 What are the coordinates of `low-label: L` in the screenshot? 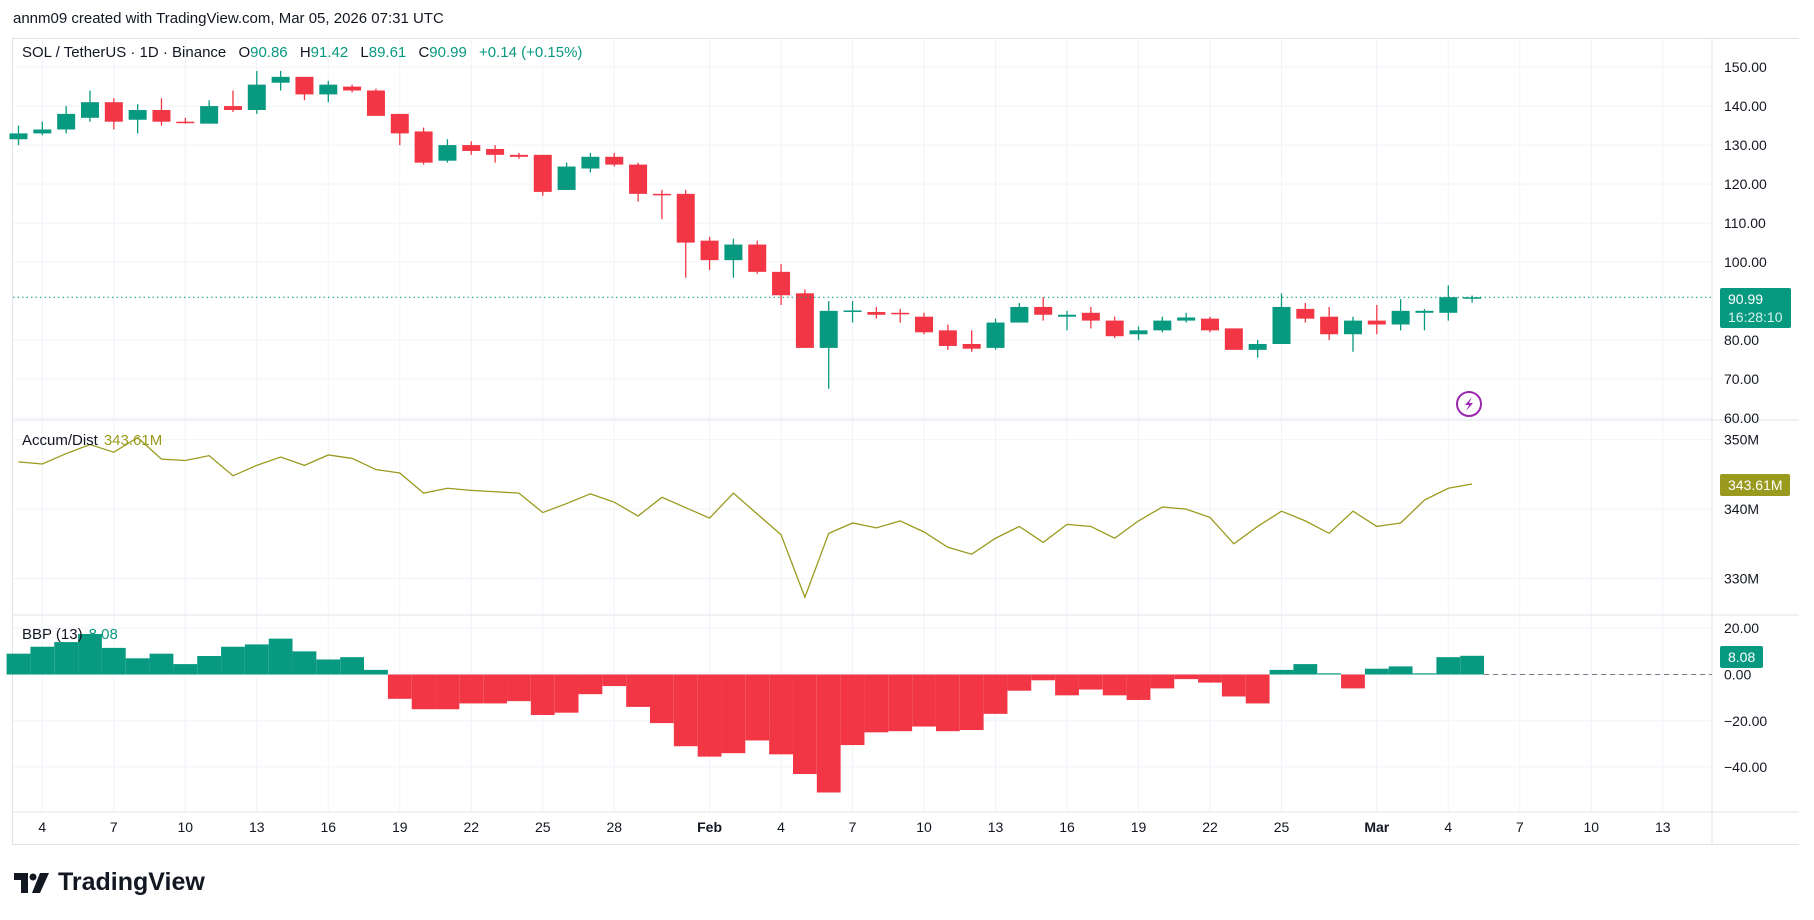 It's located at (364, 52).